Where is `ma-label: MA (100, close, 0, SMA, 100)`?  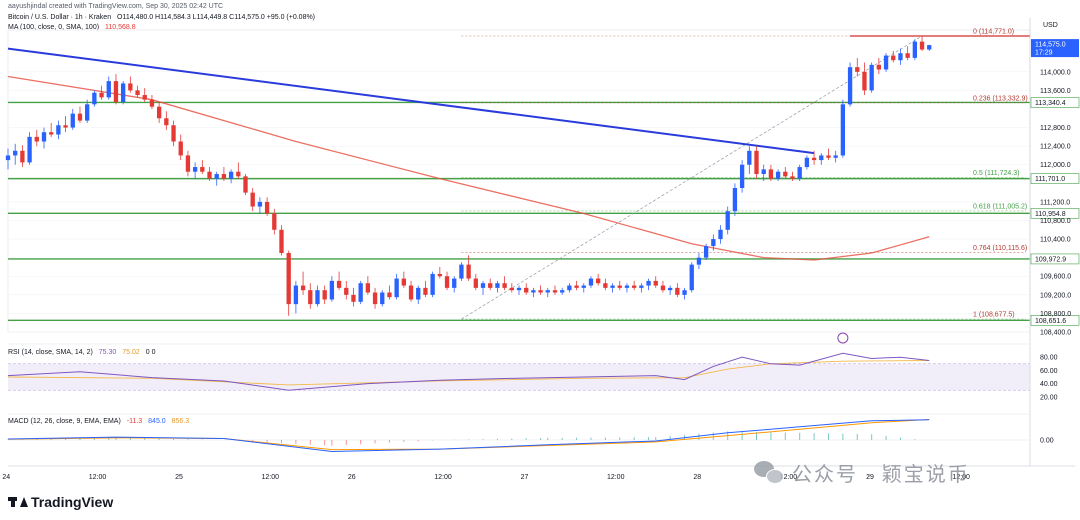
ma-label: MA (100, close, 0, SMA, 100) is located at coordinates (54, 27).